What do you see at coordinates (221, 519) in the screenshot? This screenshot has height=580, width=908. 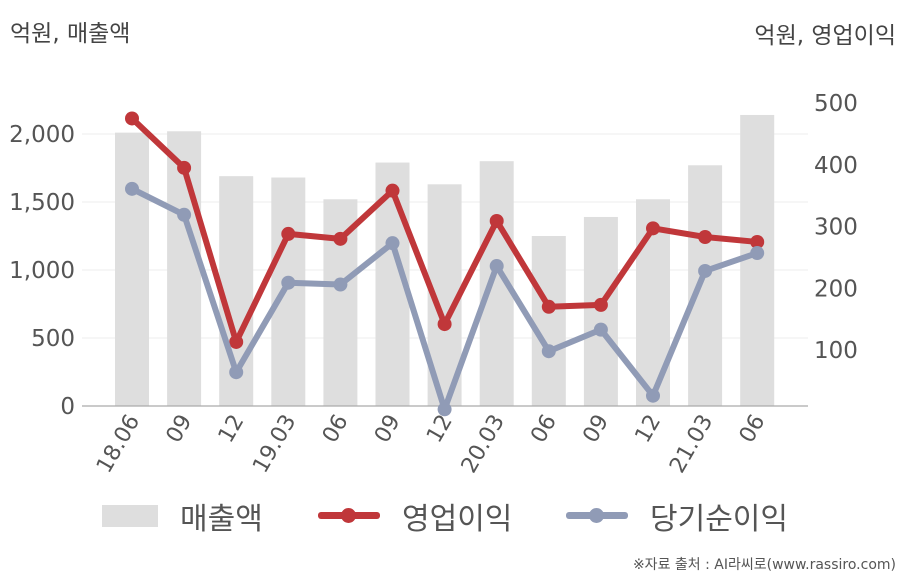 I see `legend-label-revenue: 매출액` at bounding box center [221, 519].